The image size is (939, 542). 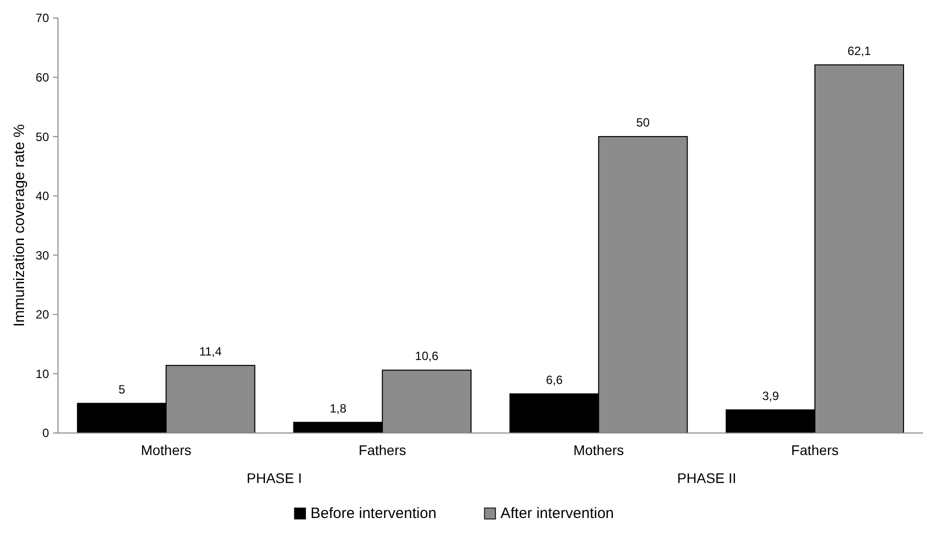 I want to click on data-label: 62,1, so click(x=860, y=51).